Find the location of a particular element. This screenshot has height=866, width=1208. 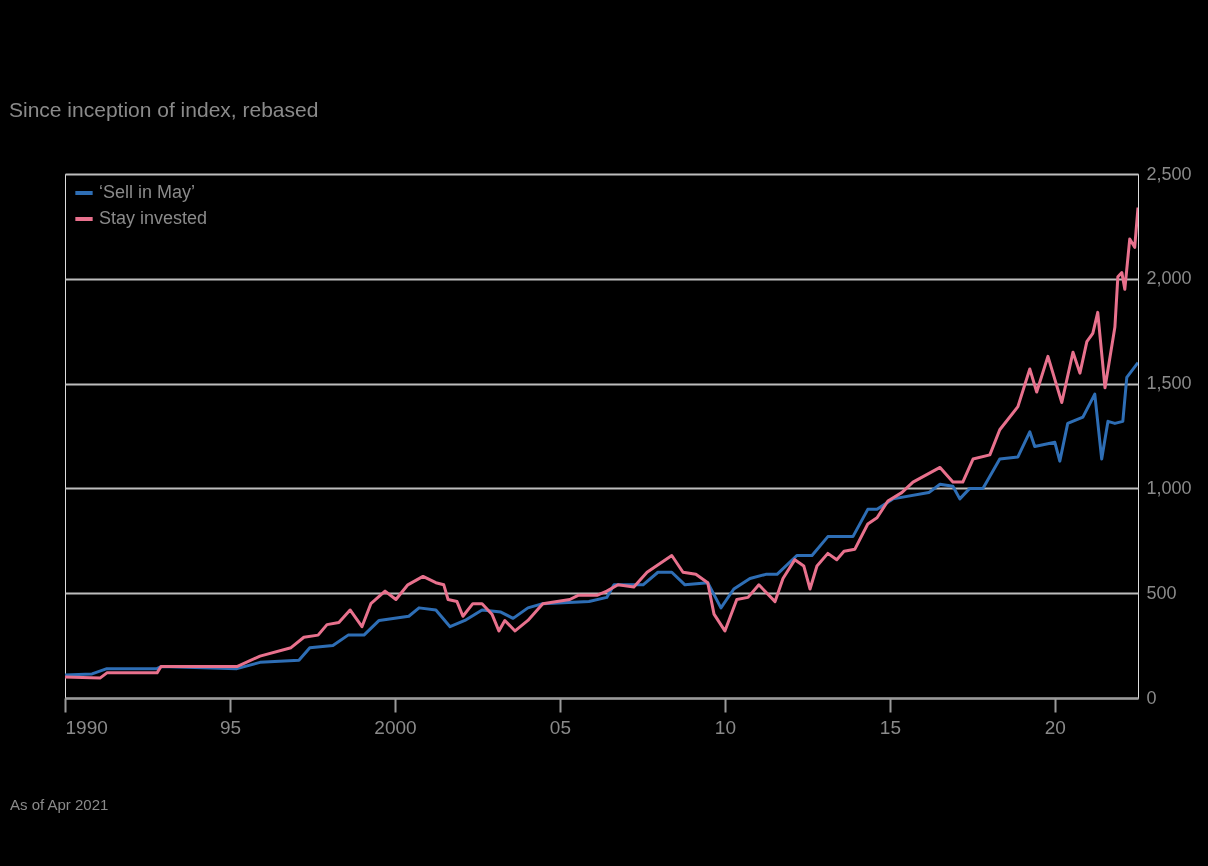

y-tick-label: 2,500 is located at coordinates (1169, 173).